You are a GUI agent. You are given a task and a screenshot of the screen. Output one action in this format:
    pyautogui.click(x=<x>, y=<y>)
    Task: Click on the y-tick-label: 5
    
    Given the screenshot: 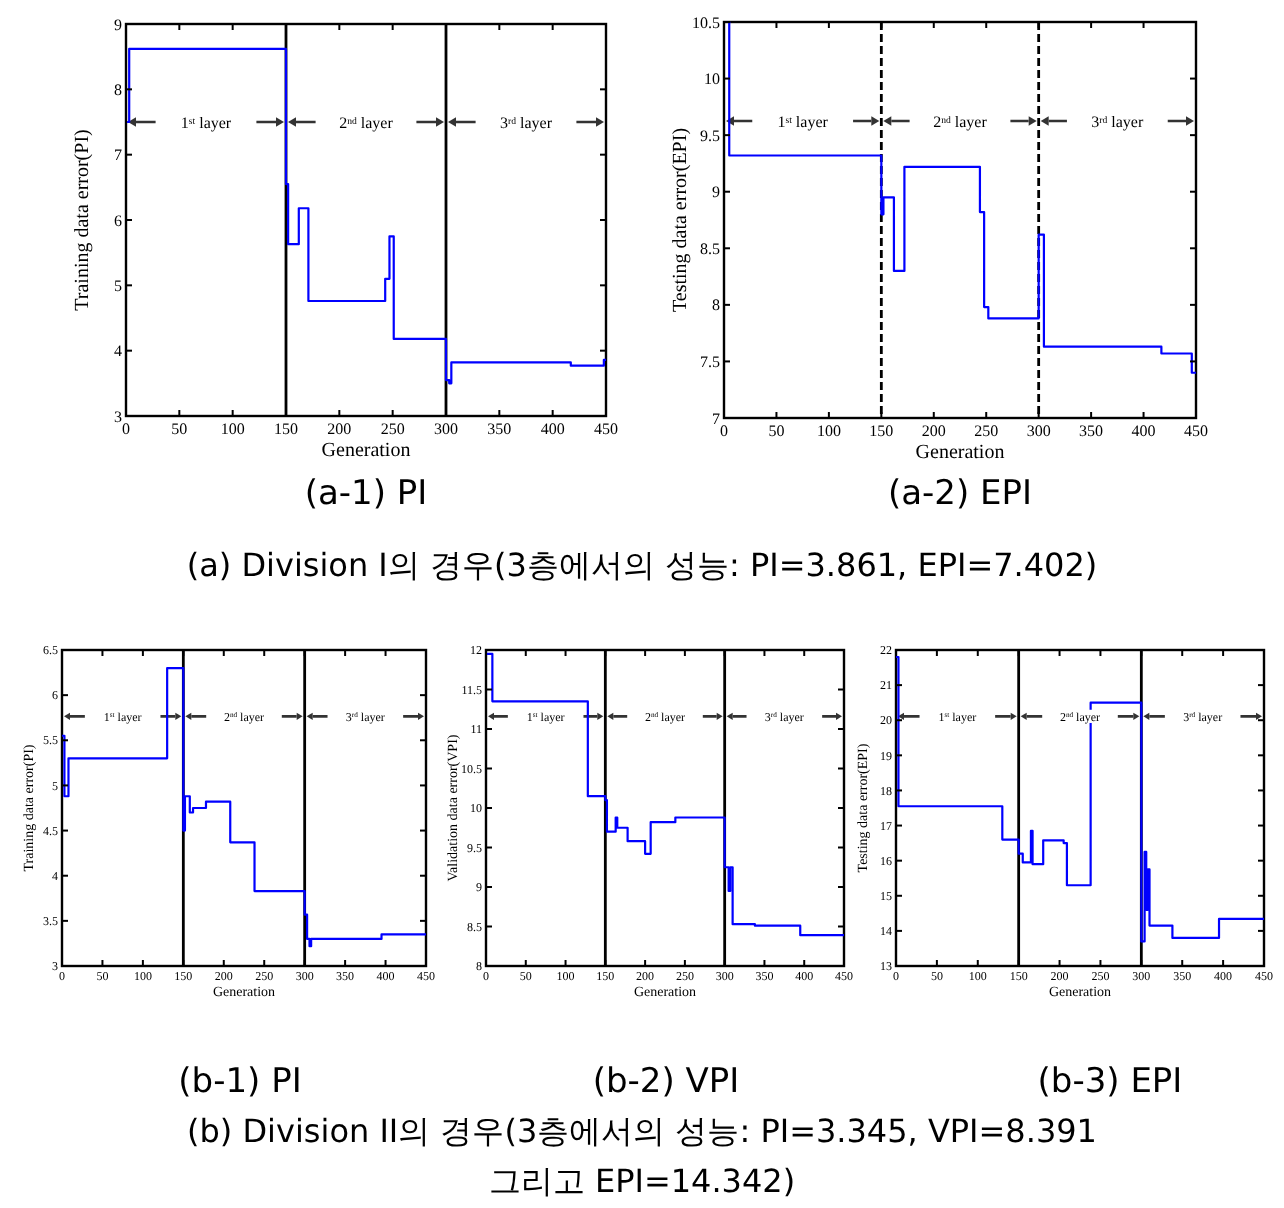 What is the action you would take?
    pyautogui.click(x=118, y=285)
    